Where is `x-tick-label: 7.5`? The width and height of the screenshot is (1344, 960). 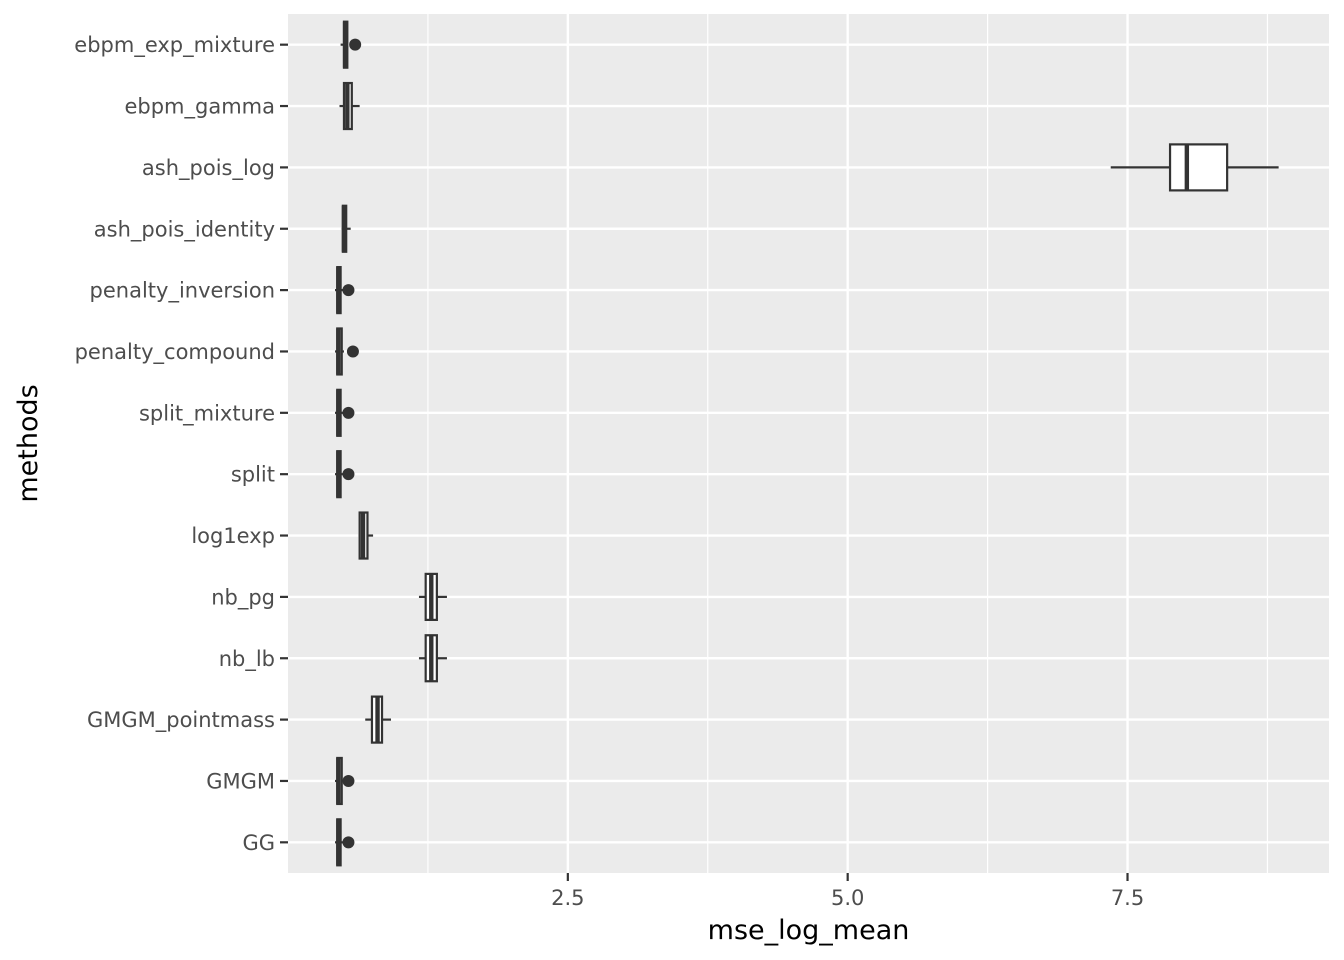 x-tick-label: 7.5 is located at coordinates (1127, 898).